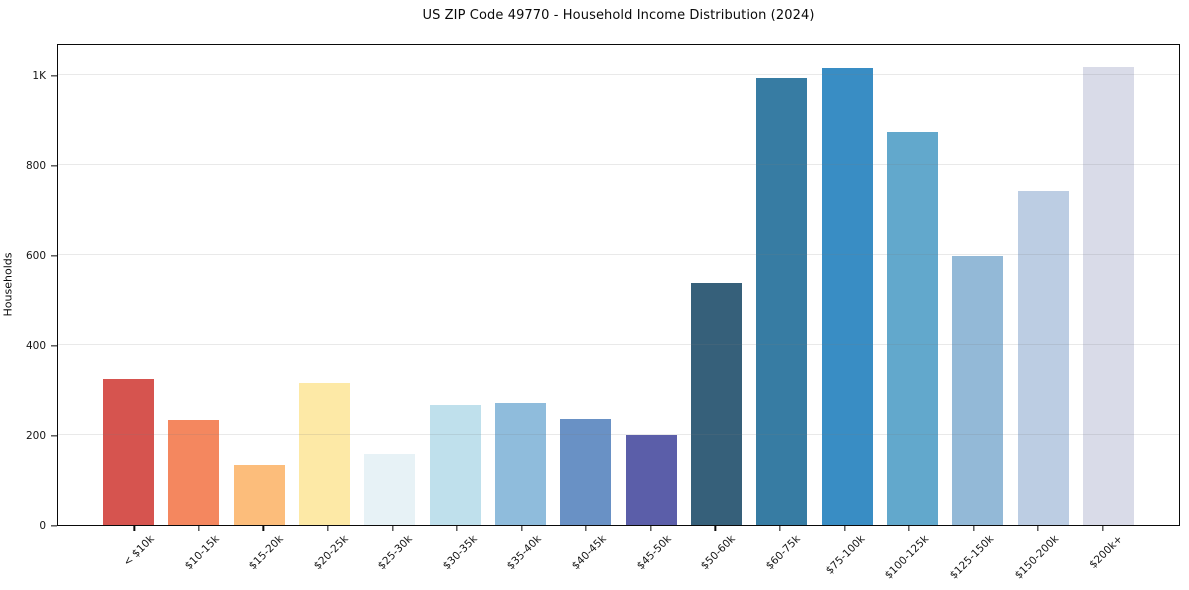 The width and height of the screenshot is (1189, 590). I want to click on x-tick-label: $150-200k, so click(1036, 557).